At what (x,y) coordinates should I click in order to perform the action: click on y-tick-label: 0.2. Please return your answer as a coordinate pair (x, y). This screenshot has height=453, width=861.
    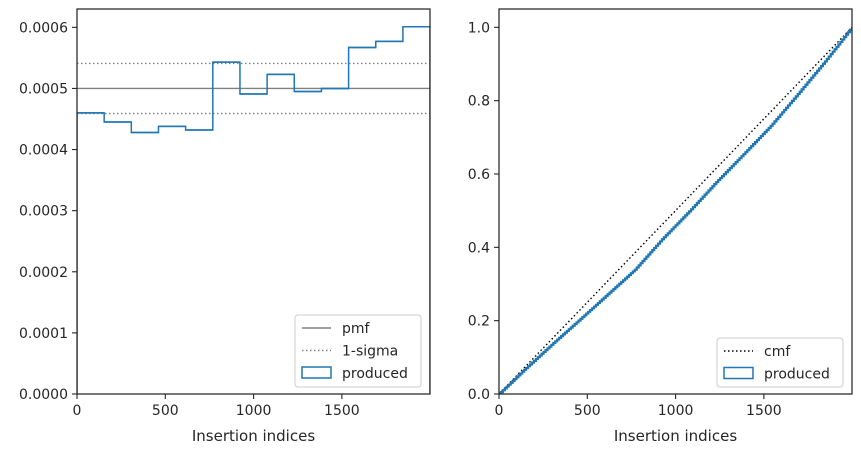
    Looking at the image, I should click on (479, 322).